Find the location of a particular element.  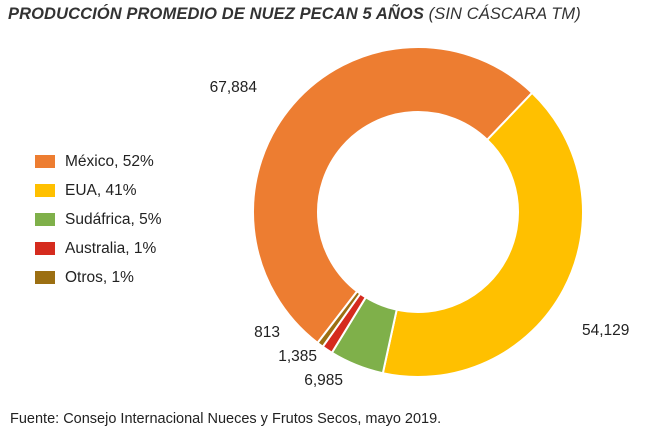

donut-slice-otros is located at coordinates (339, 319).